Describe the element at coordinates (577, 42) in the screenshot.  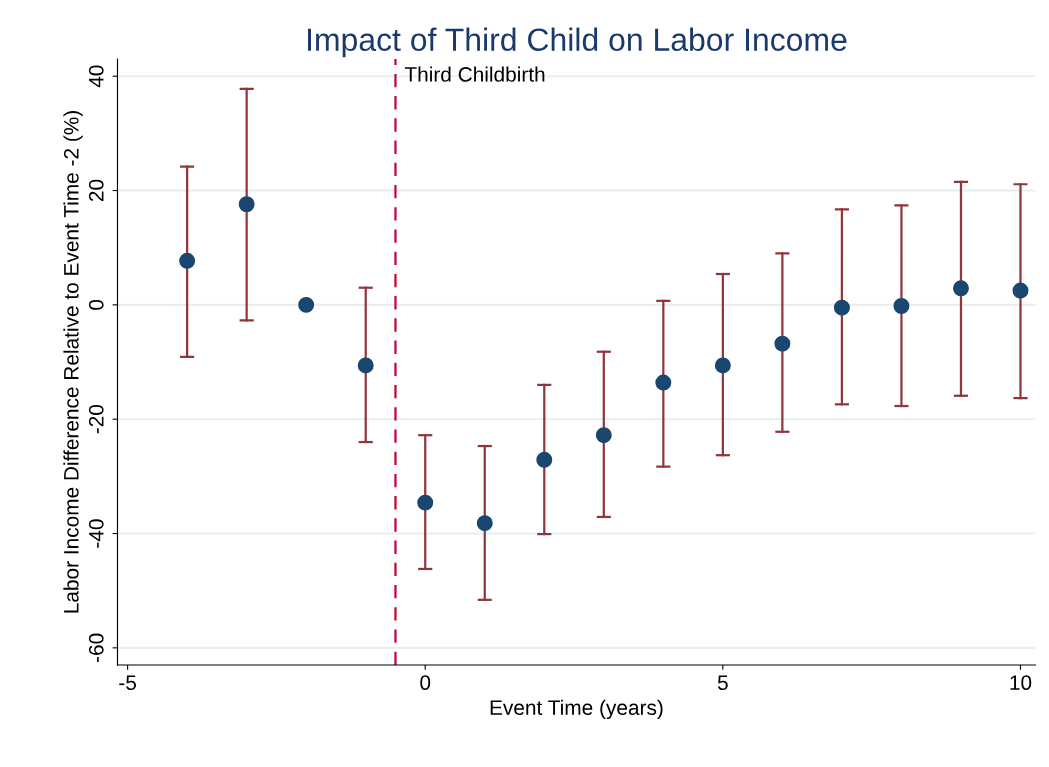
I see `chart-title: Impact of Third Child on Labor Income` at that location.